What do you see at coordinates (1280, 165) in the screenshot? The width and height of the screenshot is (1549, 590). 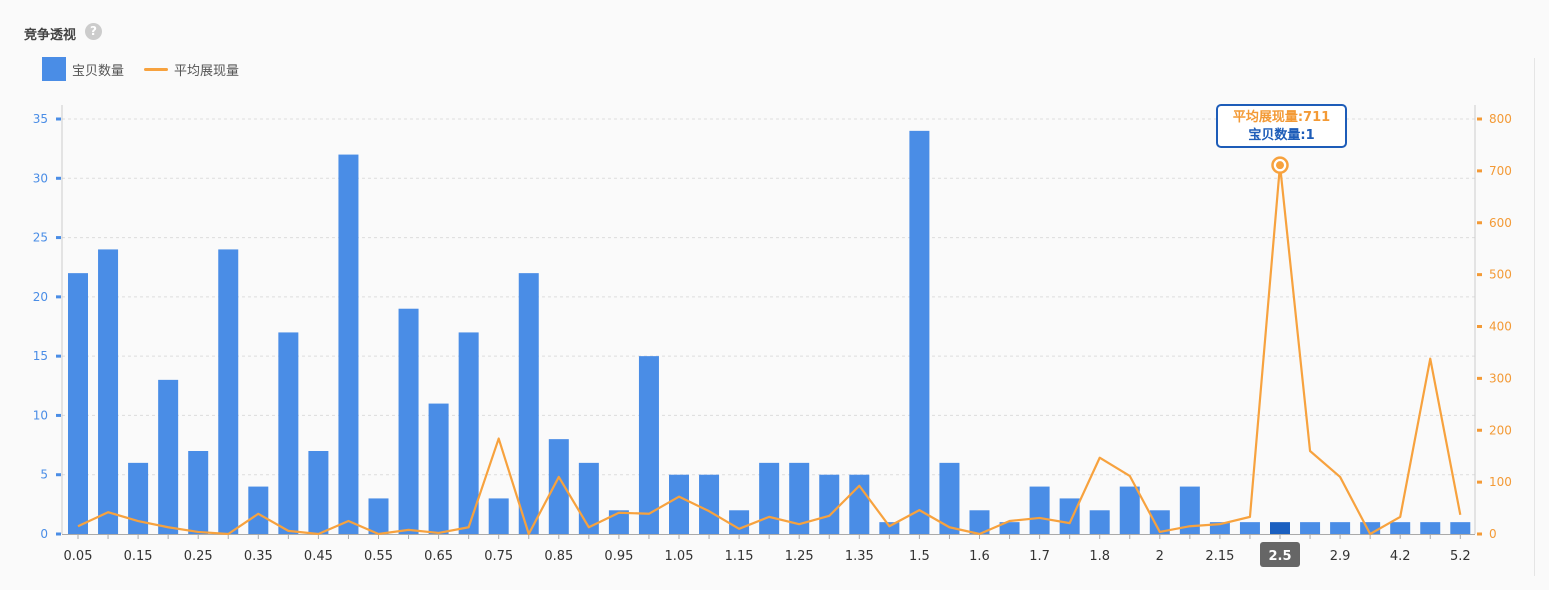 I see `highlight-point` at bounding box center [1280, 165].